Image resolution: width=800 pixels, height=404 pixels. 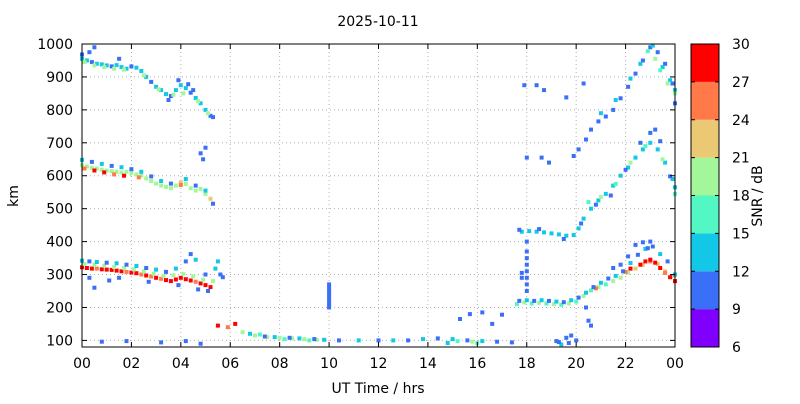 I want to click on x-tick-label: 08, so click(x=280, y=364).